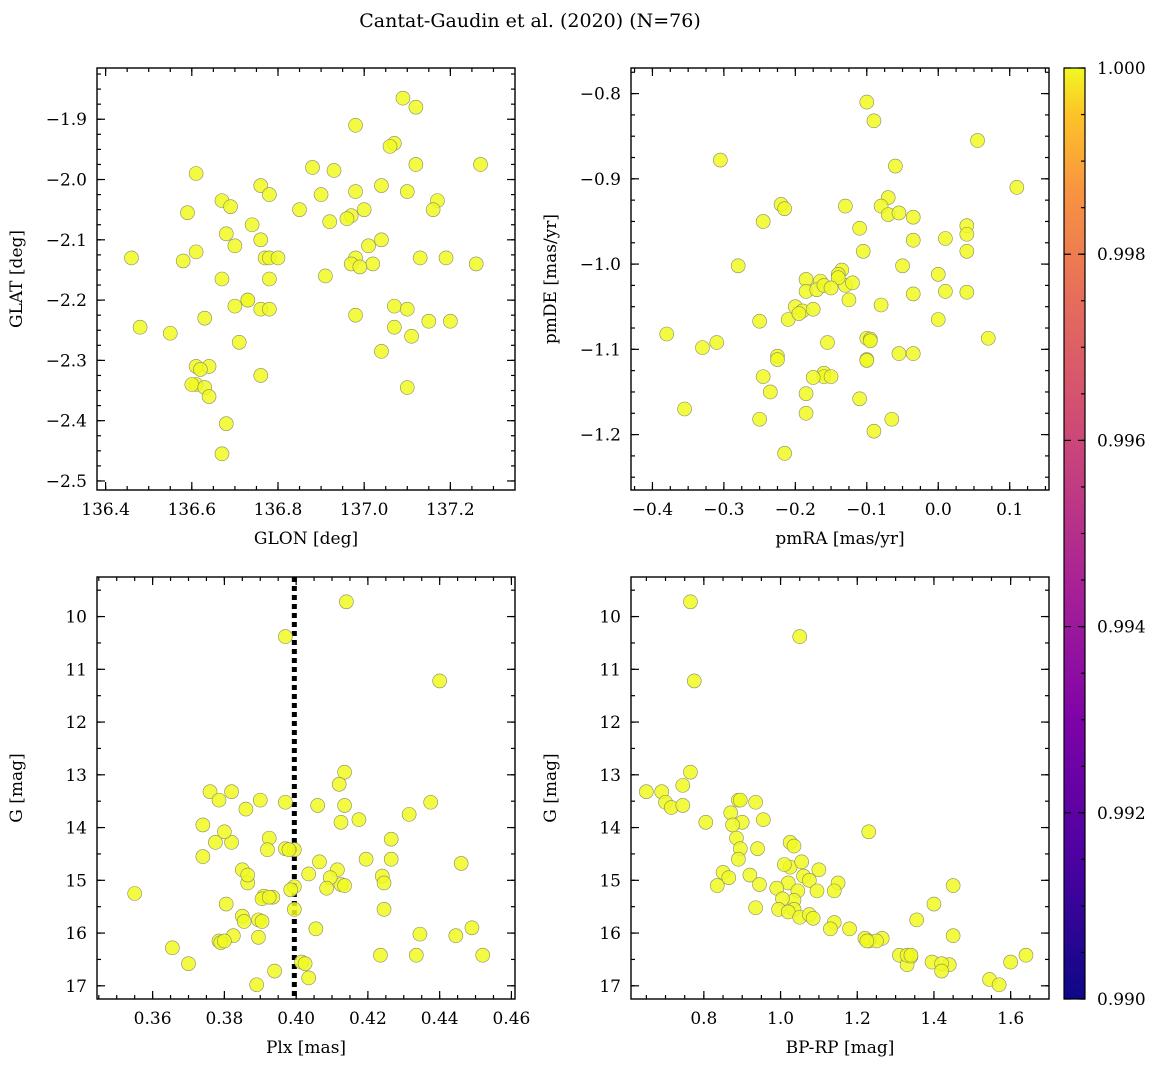  Describe the element at coordinates (76, 723) in the screenshot. I see `y-tick-label: 12` at that location.